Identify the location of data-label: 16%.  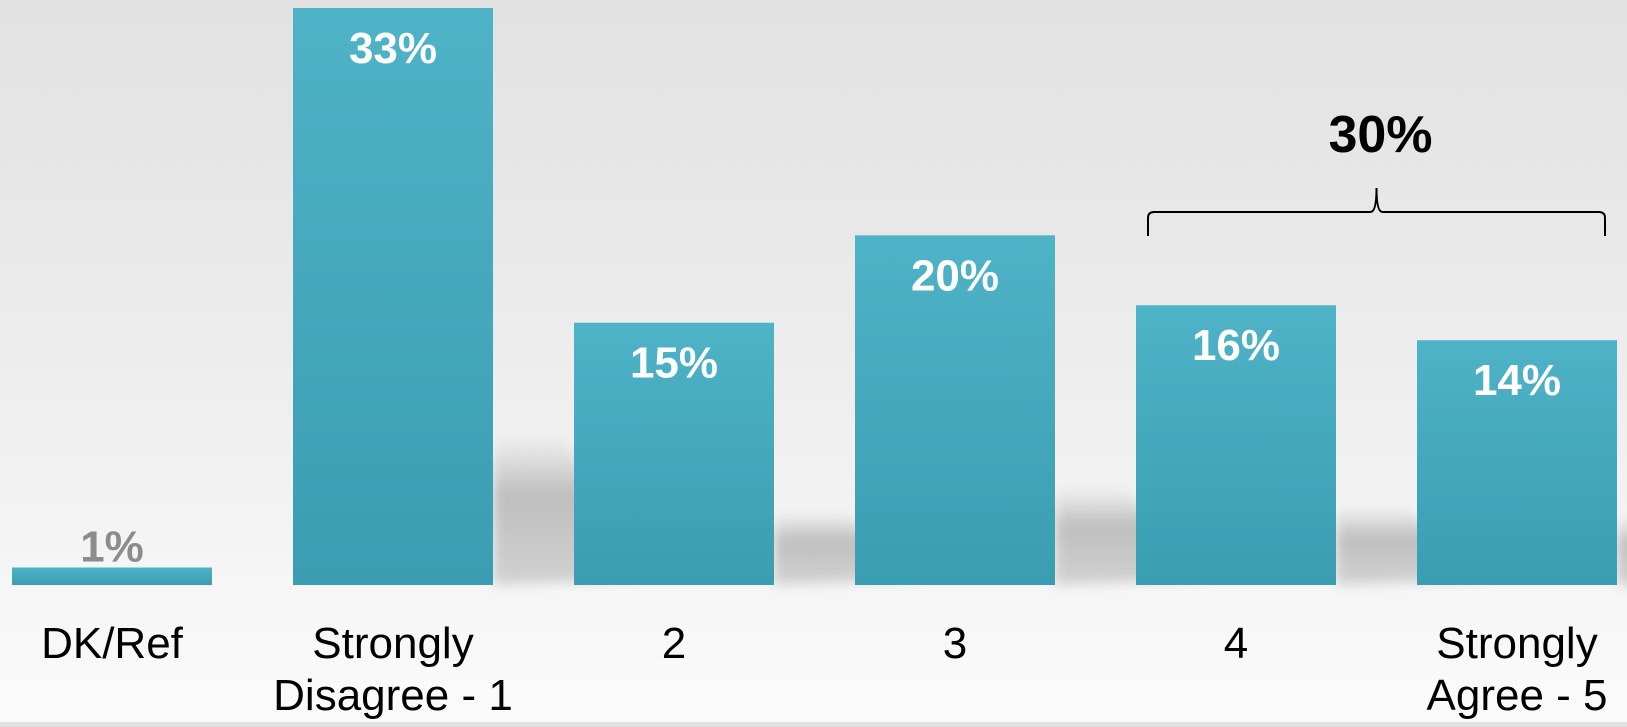
(1236, 345).